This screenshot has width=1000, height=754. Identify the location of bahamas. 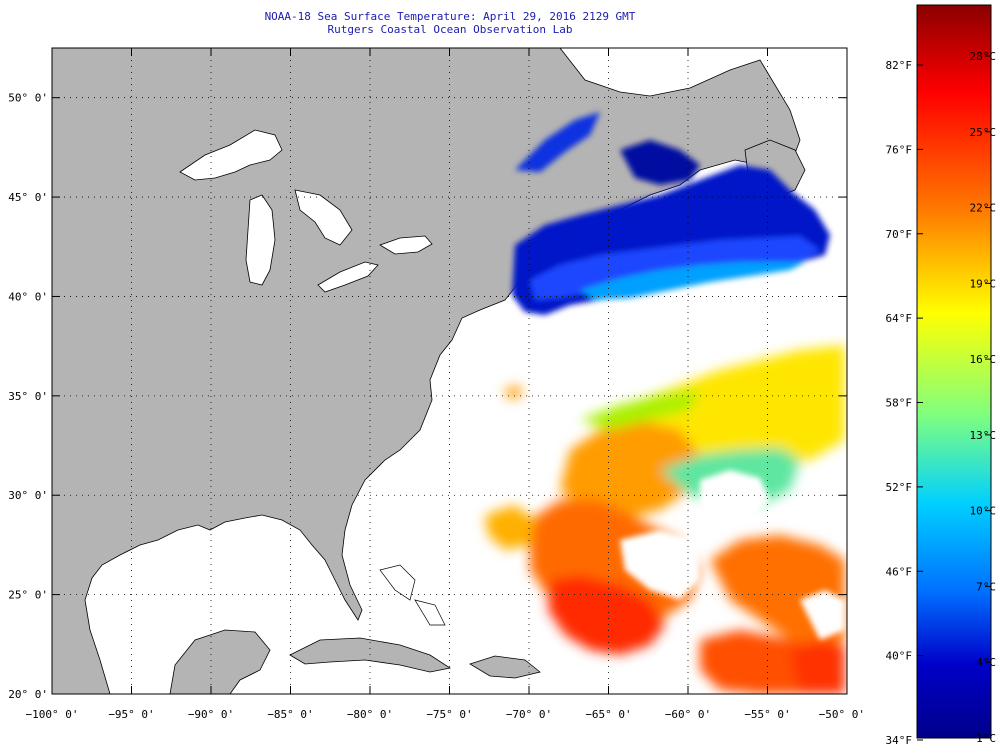
(412, 595).